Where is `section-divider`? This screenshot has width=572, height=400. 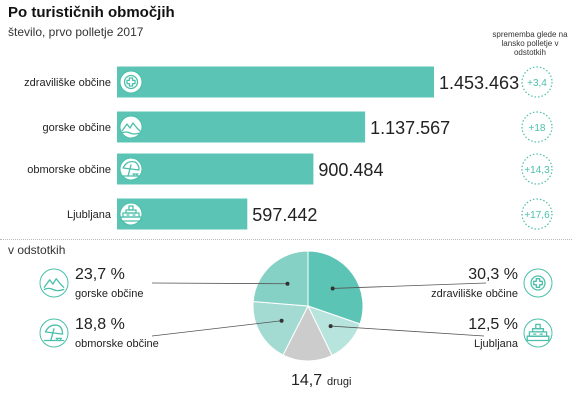 section-divider is located at coordinates (286, 239).